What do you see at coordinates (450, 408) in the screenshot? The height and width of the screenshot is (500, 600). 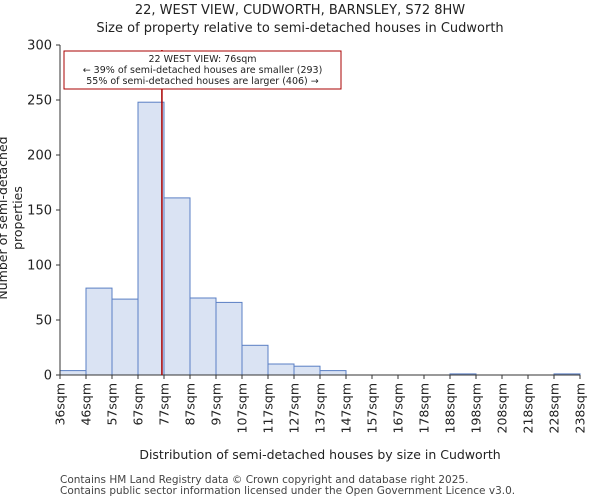 I see `x-tick-label: 188sqm` at bounding box center [450, 408].